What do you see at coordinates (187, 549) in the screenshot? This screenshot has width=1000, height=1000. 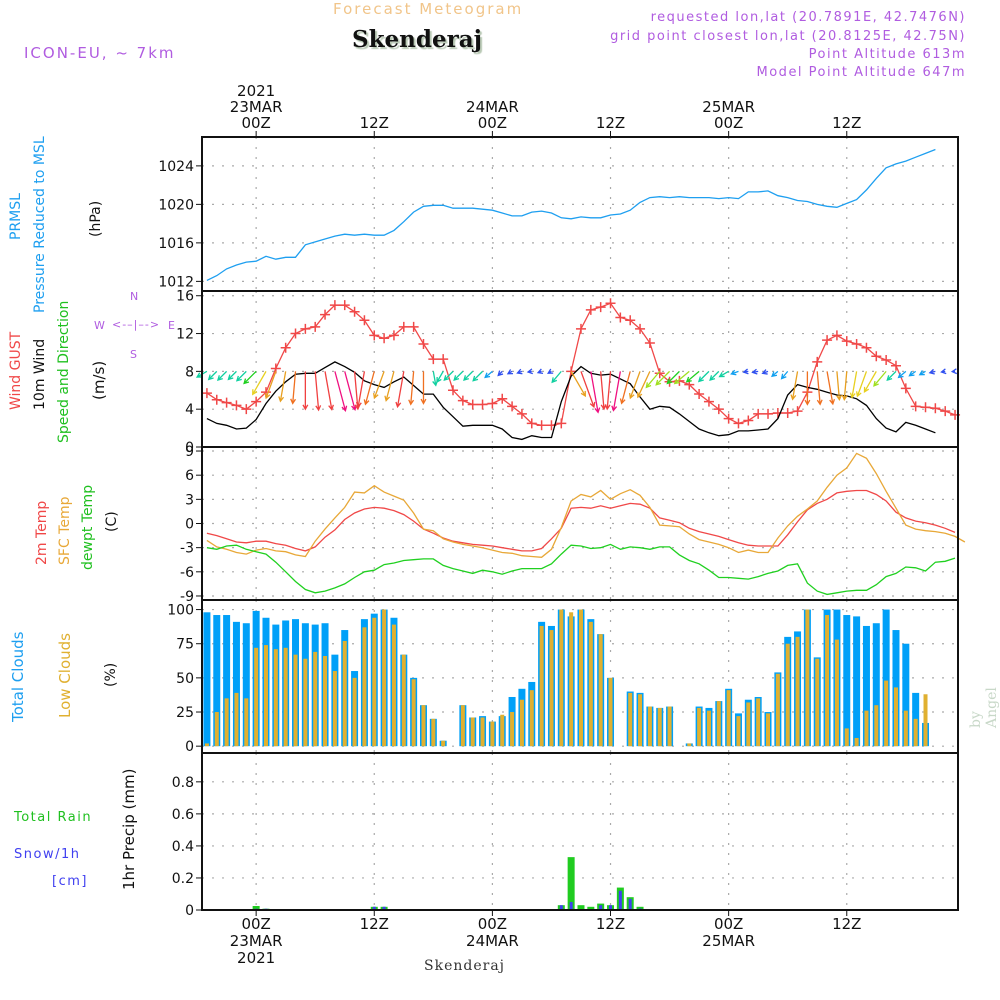 I see `y-tick-label: -3` at bounding box center [187, 549].